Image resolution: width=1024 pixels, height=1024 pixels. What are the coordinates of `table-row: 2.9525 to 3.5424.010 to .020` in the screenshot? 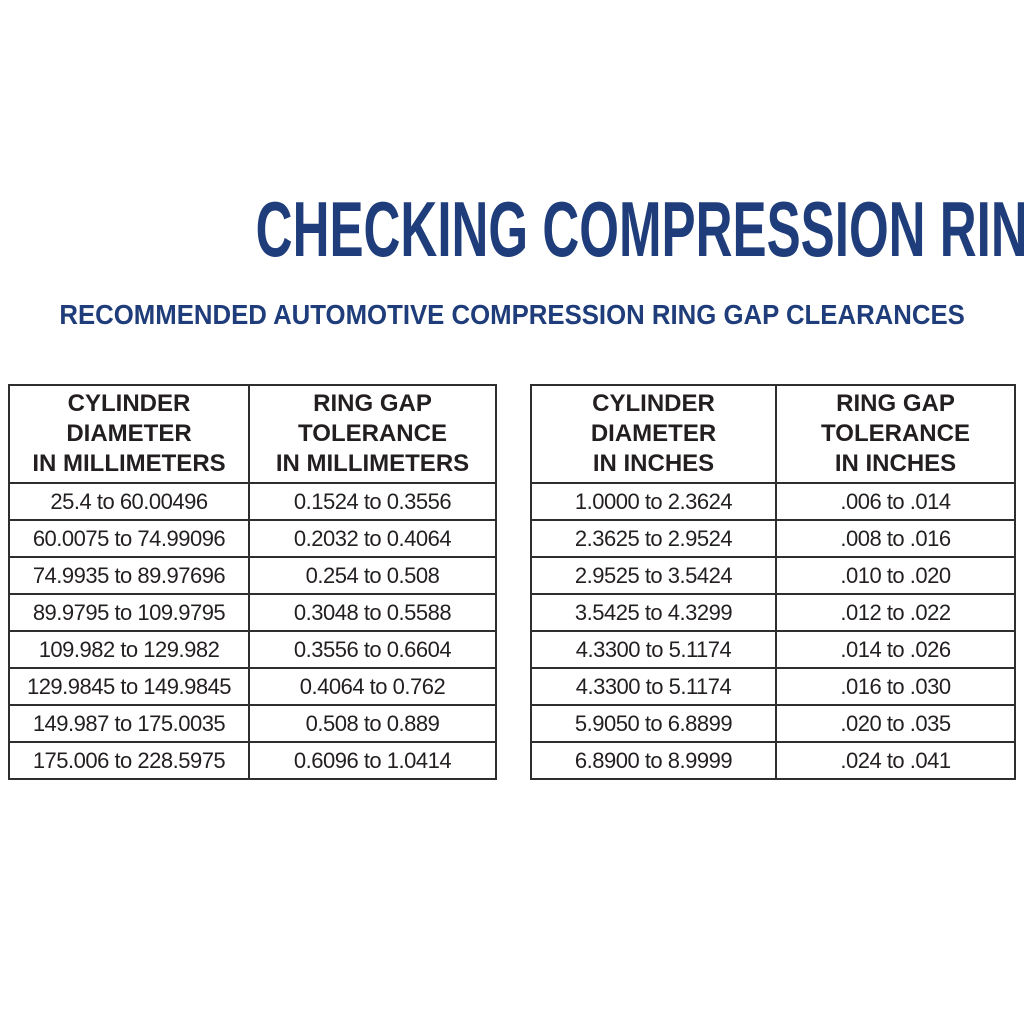 It's located at (773, 575).